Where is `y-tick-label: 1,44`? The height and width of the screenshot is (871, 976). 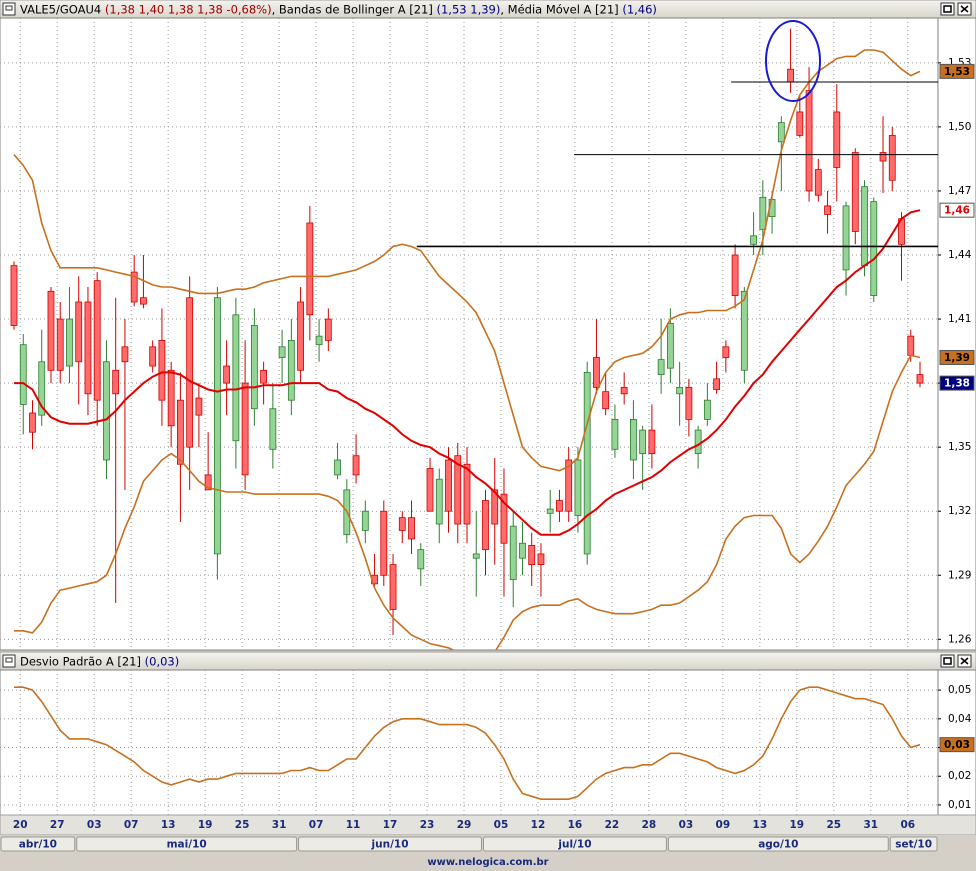
y-tick-label: 1,44 is located at coordinates (960, 255).